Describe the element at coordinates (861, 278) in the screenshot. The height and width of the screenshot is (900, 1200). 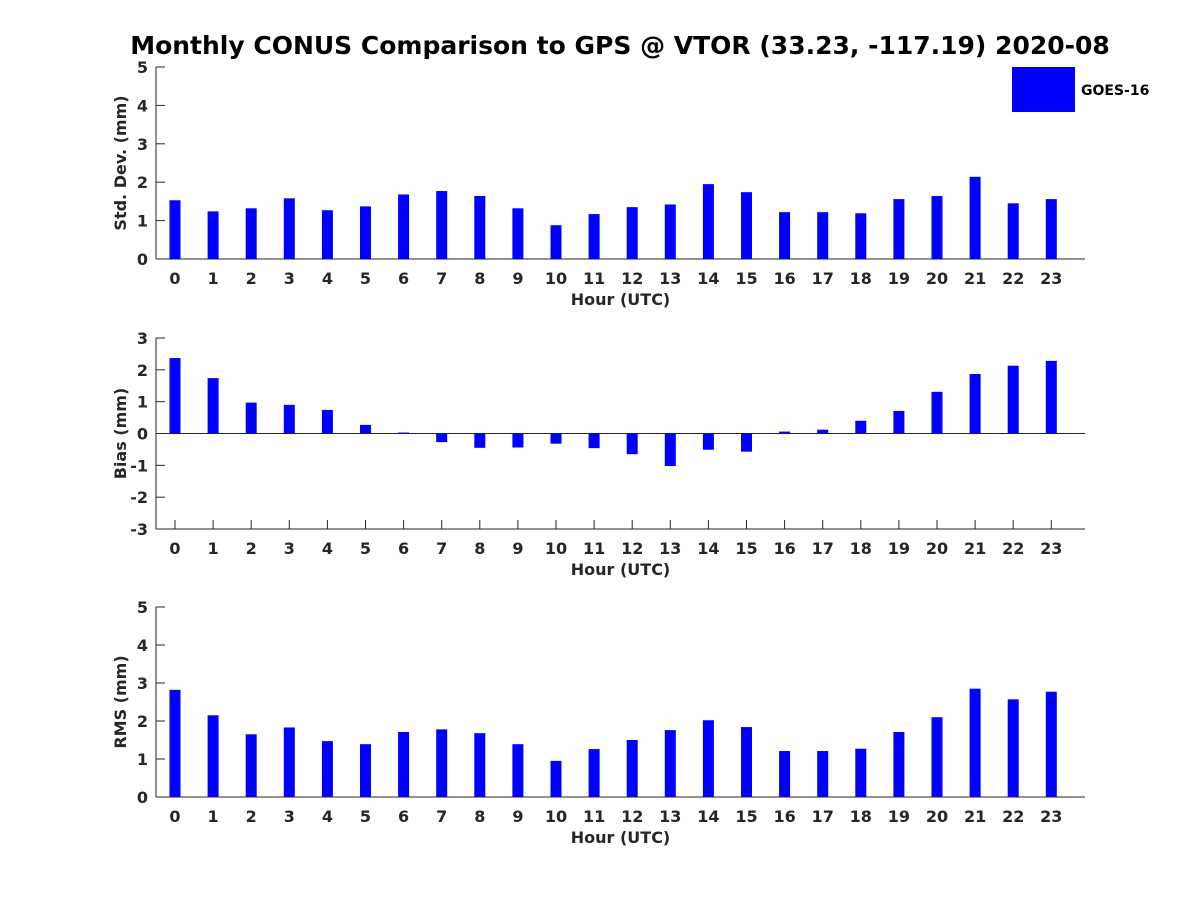
I see `x-tick-label: 18` at that location.